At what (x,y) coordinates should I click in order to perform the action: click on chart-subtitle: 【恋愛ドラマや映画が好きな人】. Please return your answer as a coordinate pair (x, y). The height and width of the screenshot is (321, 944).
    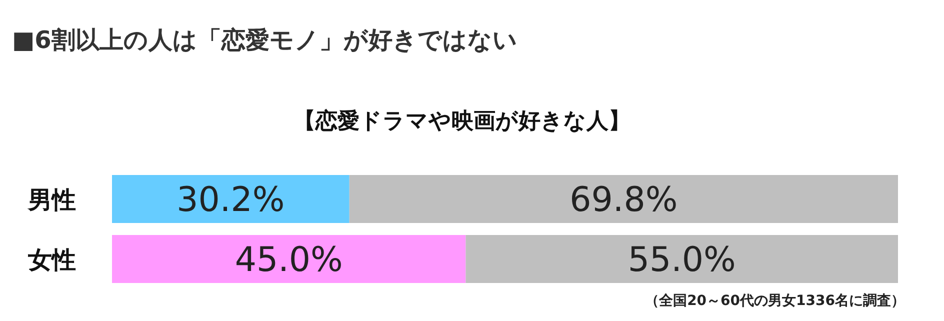
    Looking at the image, I should click on (462, 121).